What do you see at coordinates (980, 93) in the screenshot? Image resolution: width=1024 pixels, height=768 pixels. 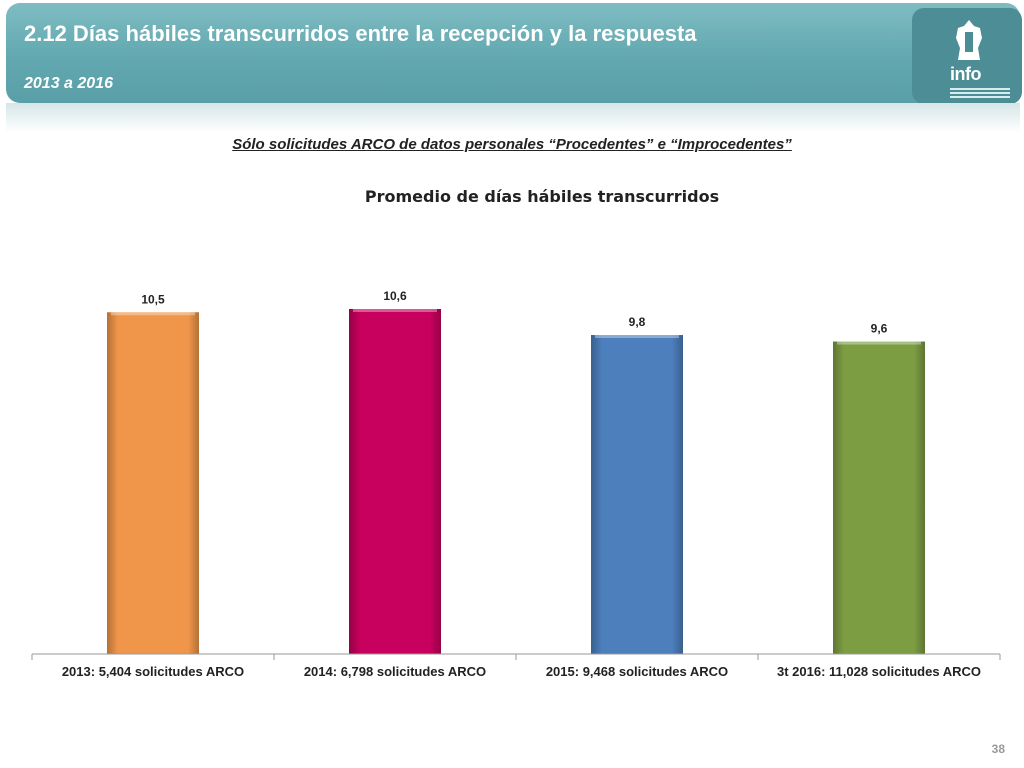 I see `logo-caption-lines` at bounding box center [980, 93].